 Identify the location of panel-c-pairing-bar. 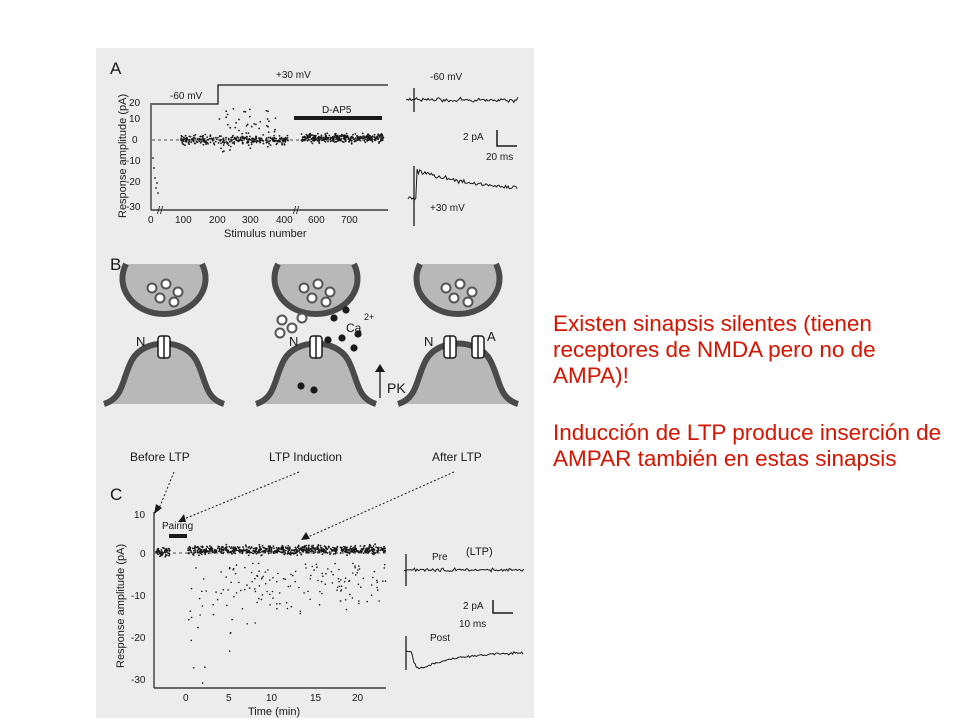
(178, 536).